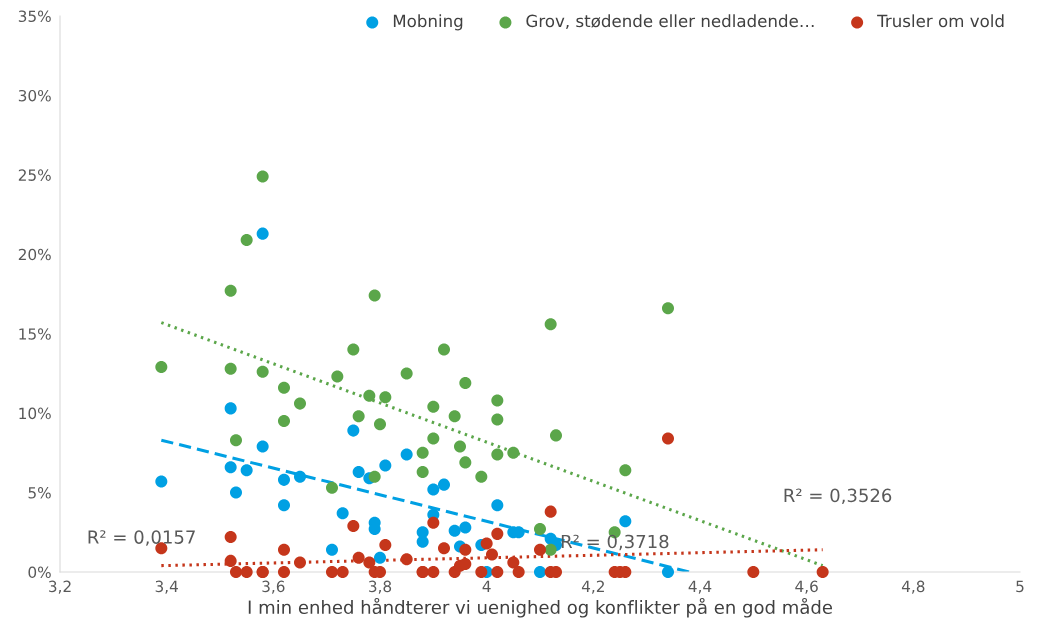 This screenshot has width=1046, height=627. I want to click on legend-label: Trusler om vold, so click(940, 21).